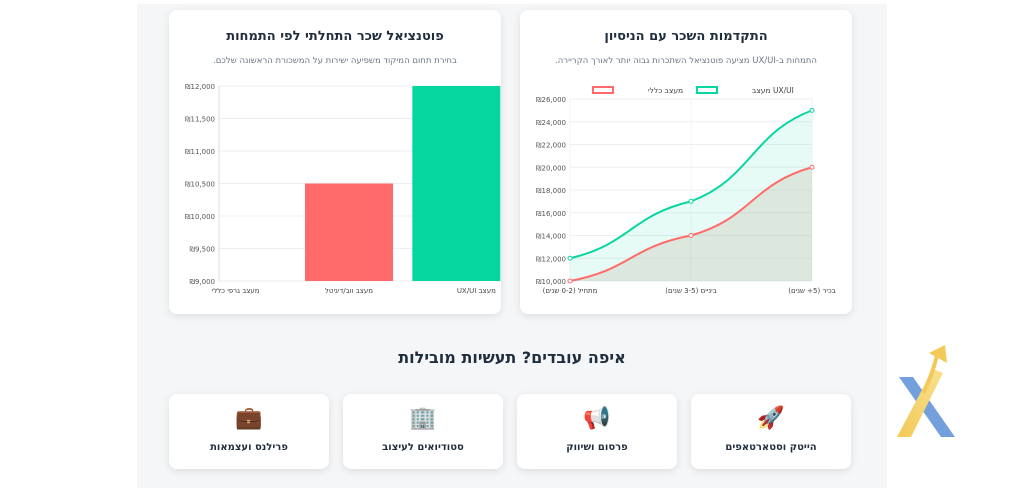 This screenshot has height=488, width=1024. I want to click on x-tick-label: בכיר (5+ שנים), so click(812, 291).